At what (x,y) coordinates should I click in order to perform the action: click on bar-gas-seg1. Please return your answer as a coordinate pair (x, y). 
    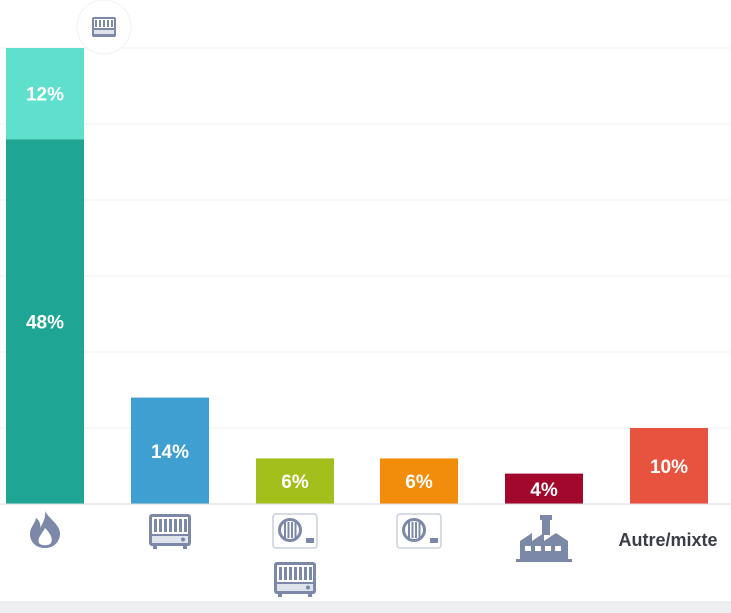
    Looking at the image, I should click on (45, 94).